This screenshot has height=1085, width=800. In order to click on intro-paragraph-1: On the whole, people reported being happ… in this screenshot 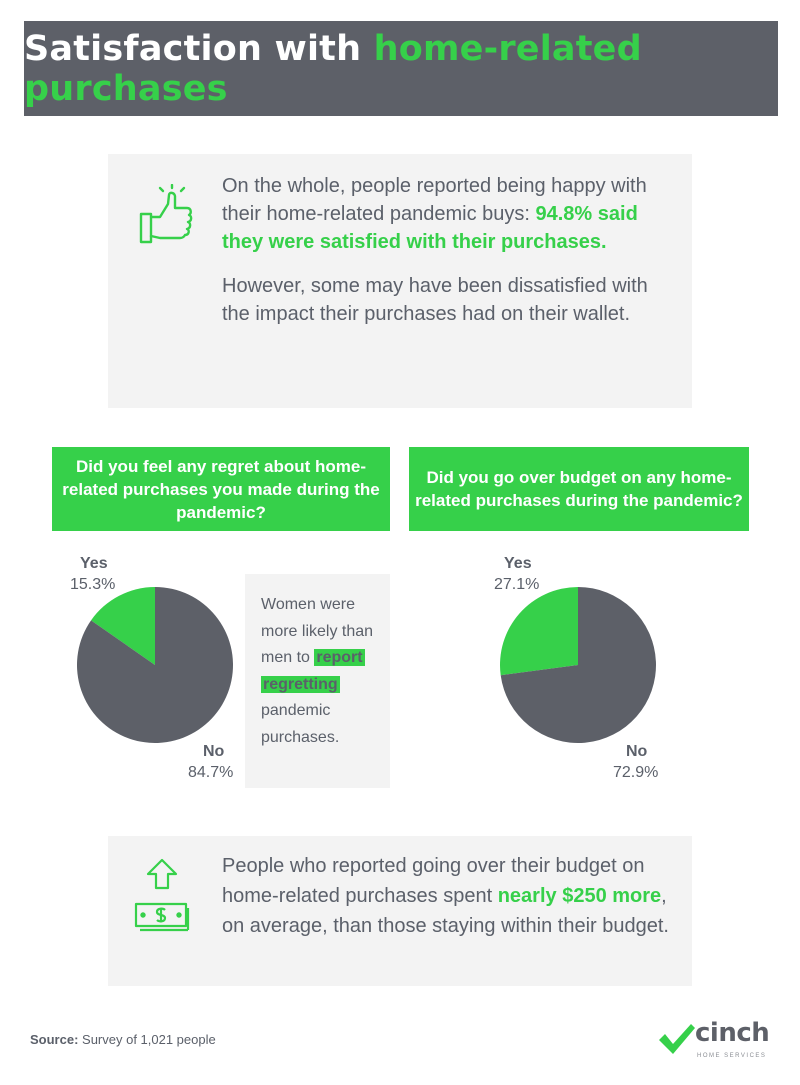, I will do `click(447, 214)`.